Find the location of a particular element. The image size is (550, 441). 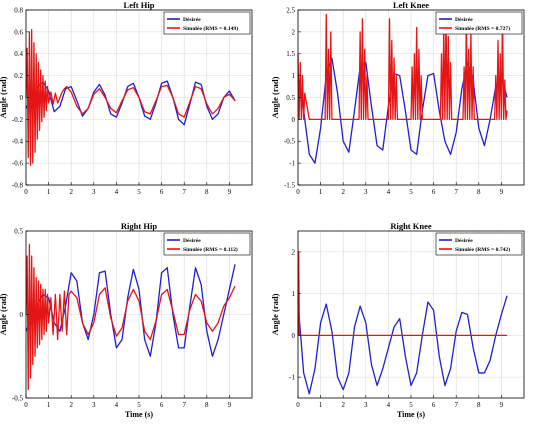

y-tick-label: 0.8 is located at coordinates (18, 10).